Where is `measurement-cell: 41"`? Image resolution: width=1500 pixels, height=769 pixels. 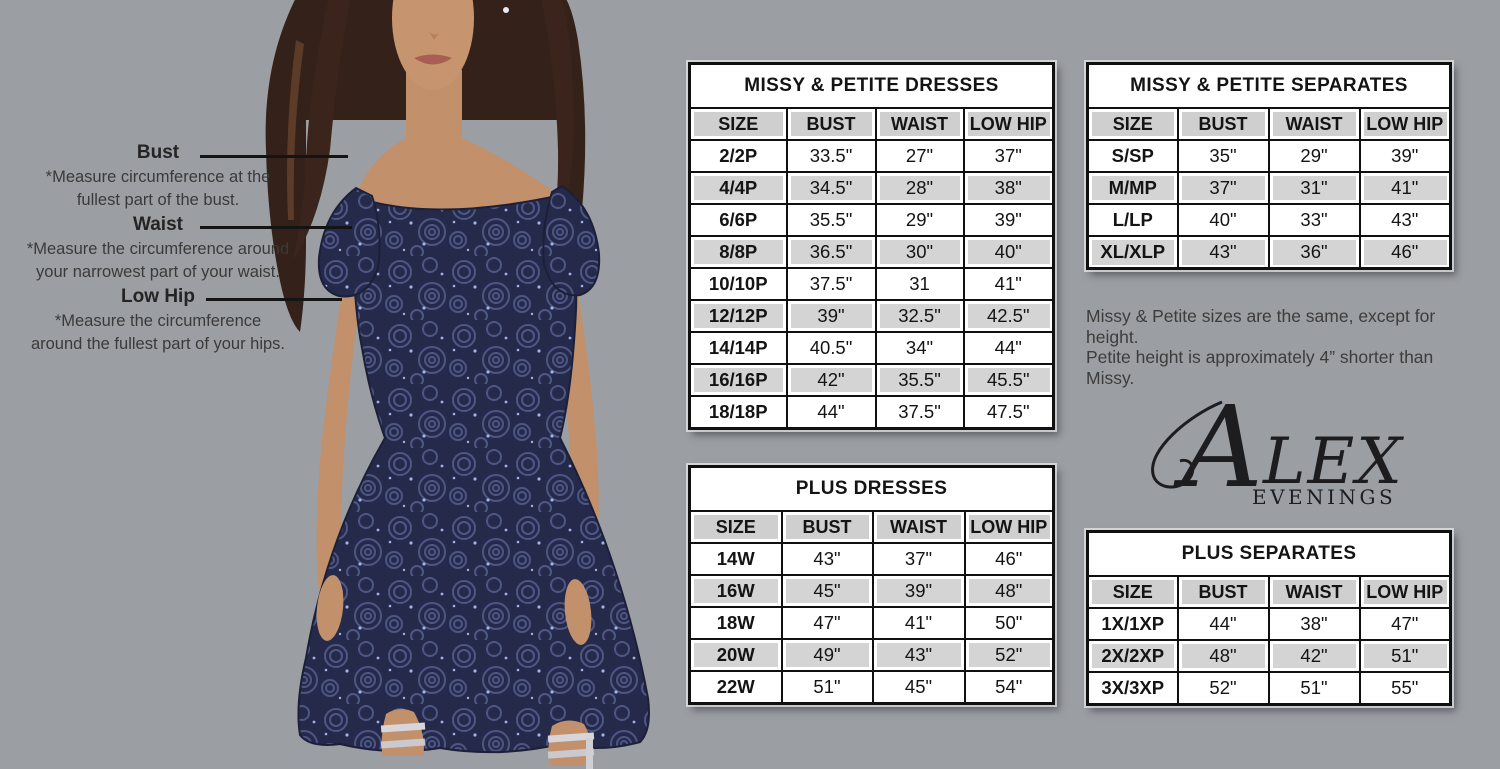 measurement-cell: 41" is located at coordinates (1405, 188).